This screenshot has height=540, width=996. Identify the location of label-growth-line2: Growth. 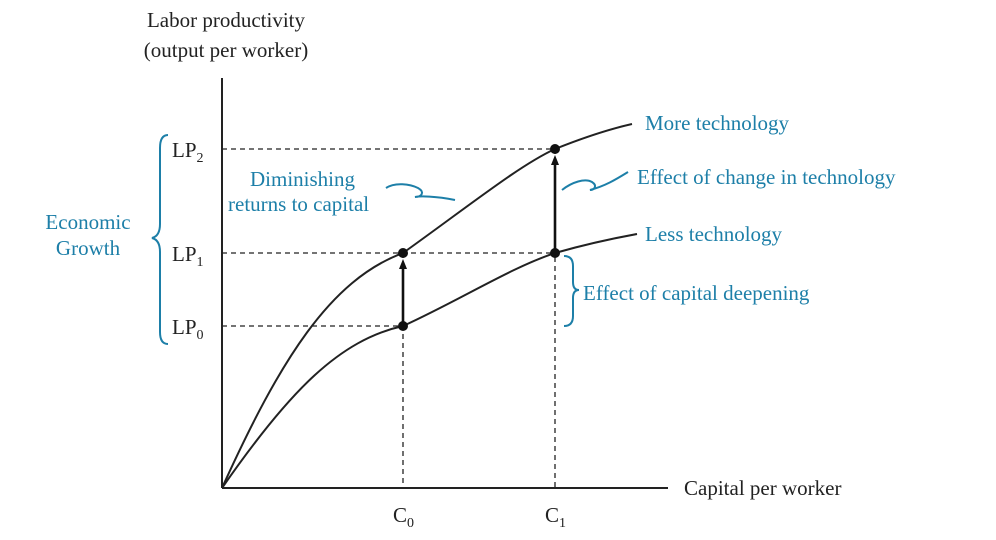
(88, 248).